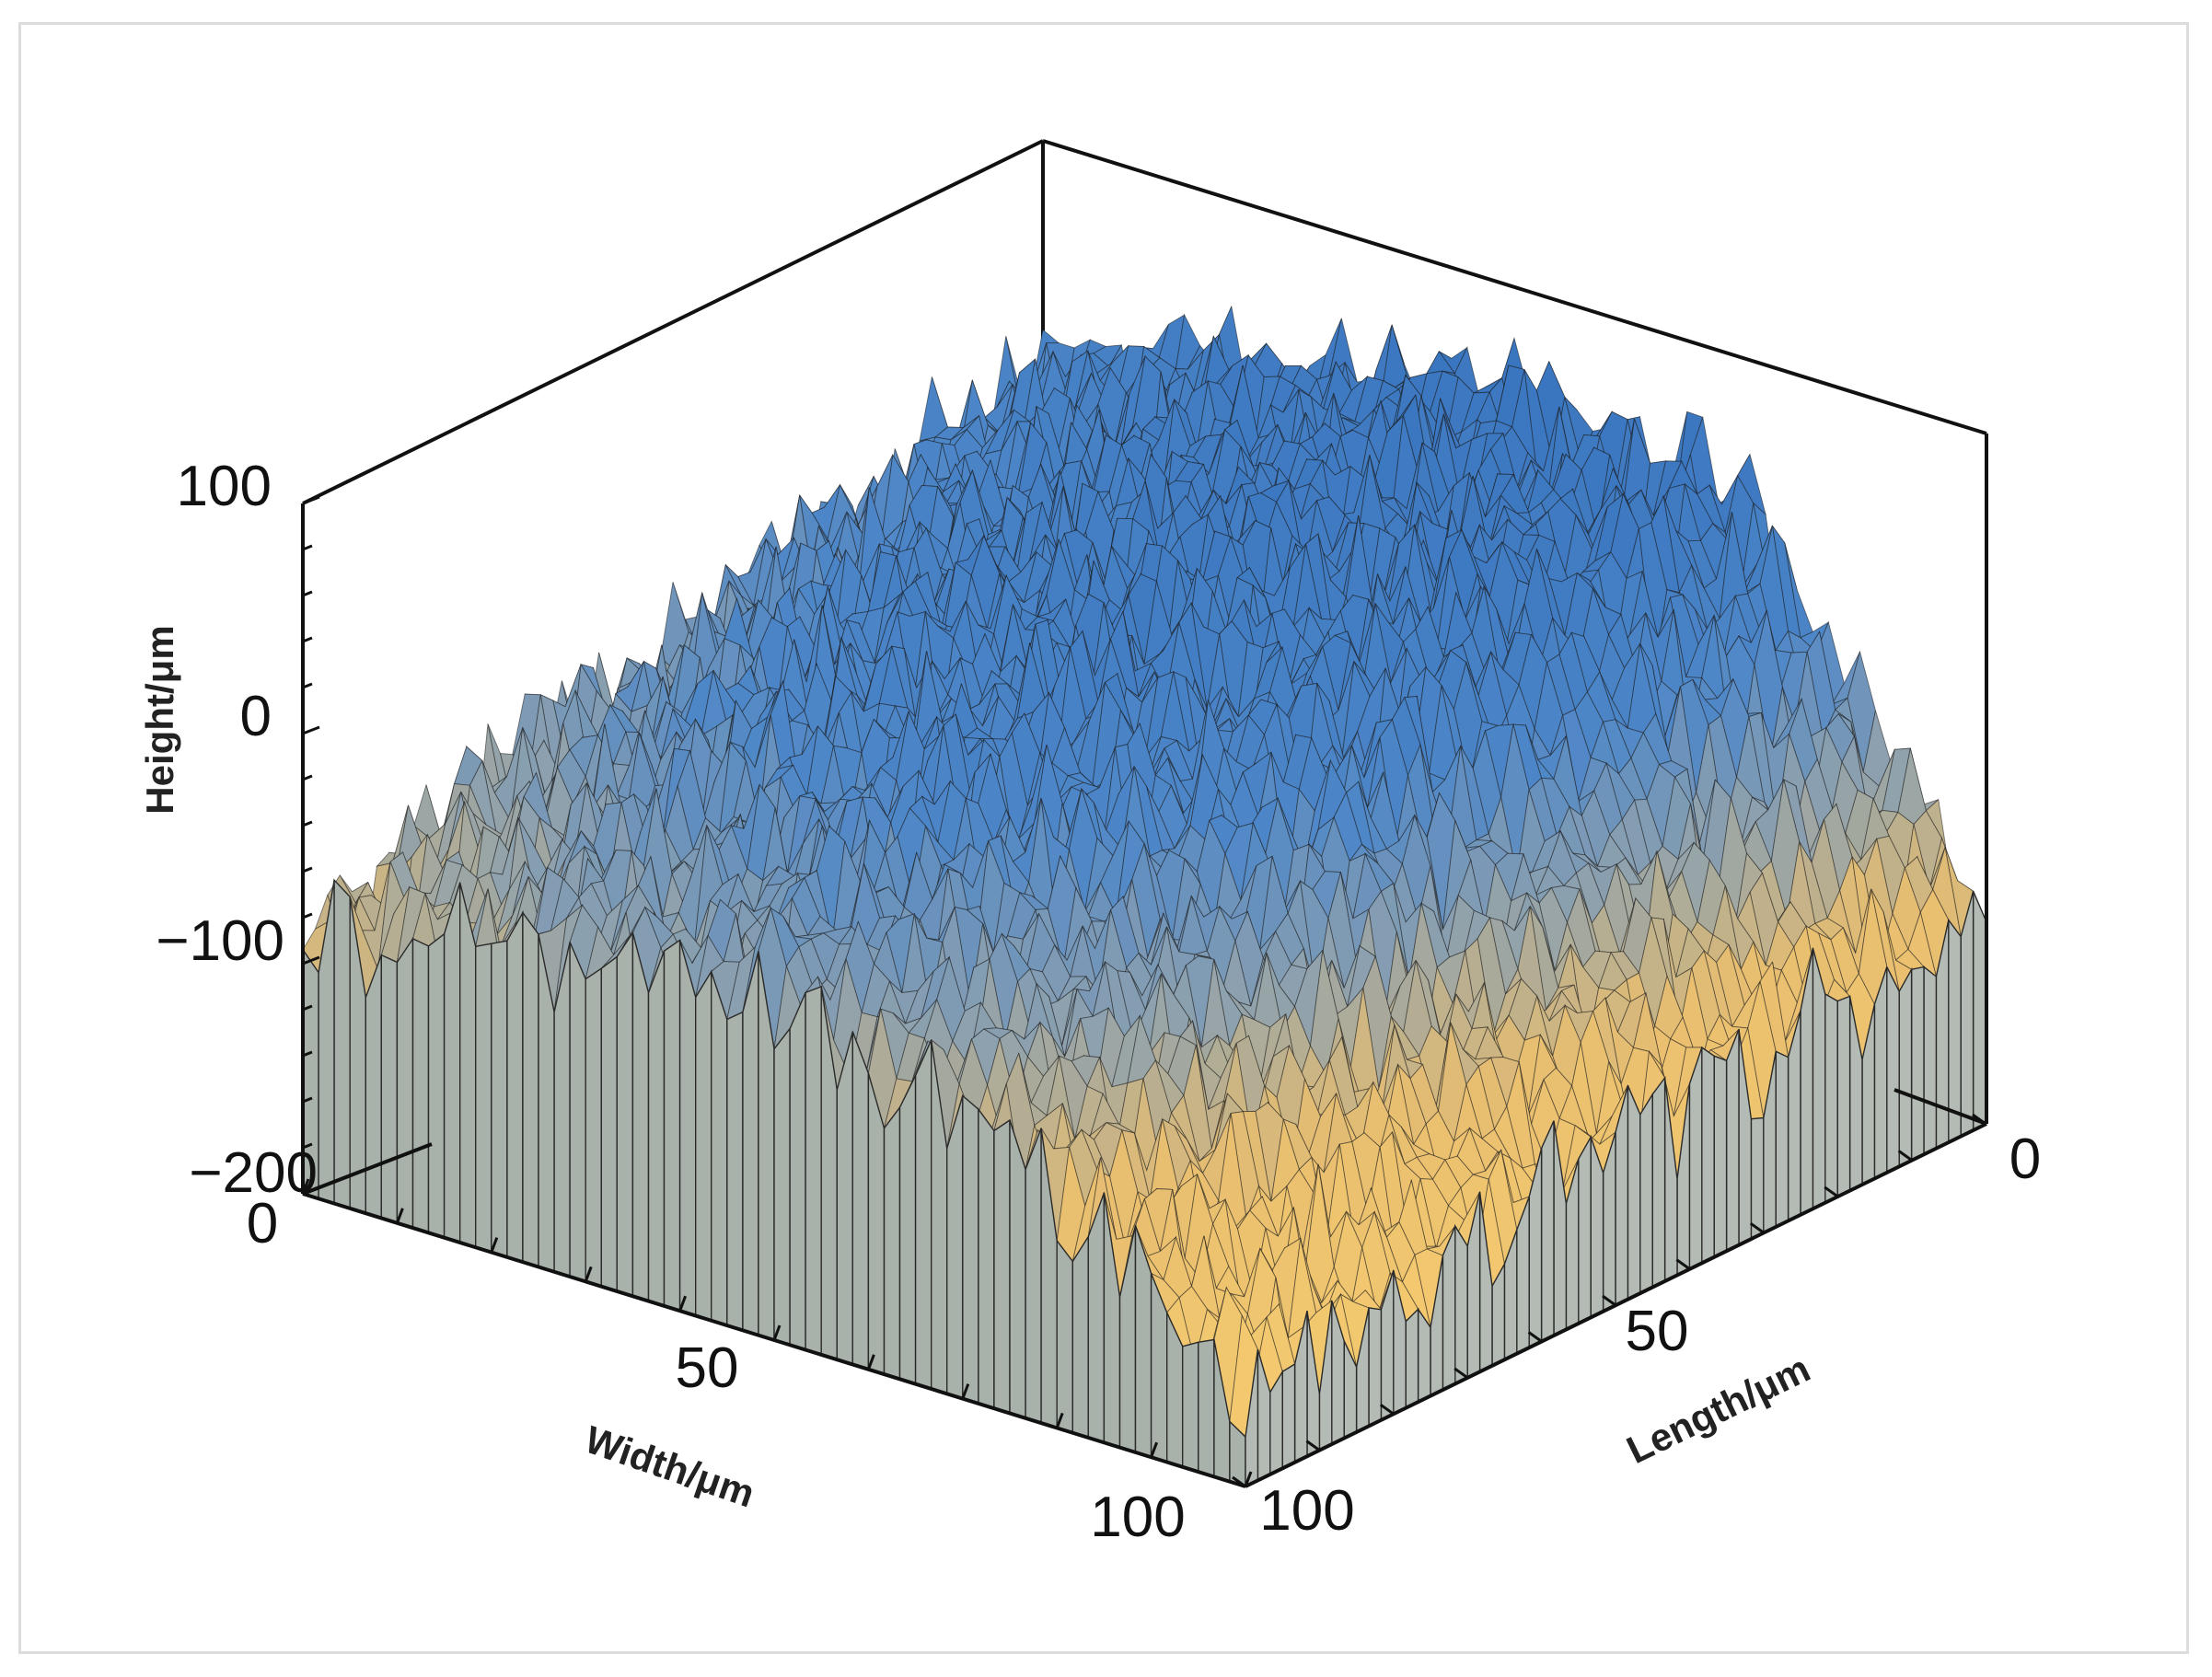 This screenshot has height=1677, width=2212. I want to click on box-edge-length-axis, so click(1616, 1305).